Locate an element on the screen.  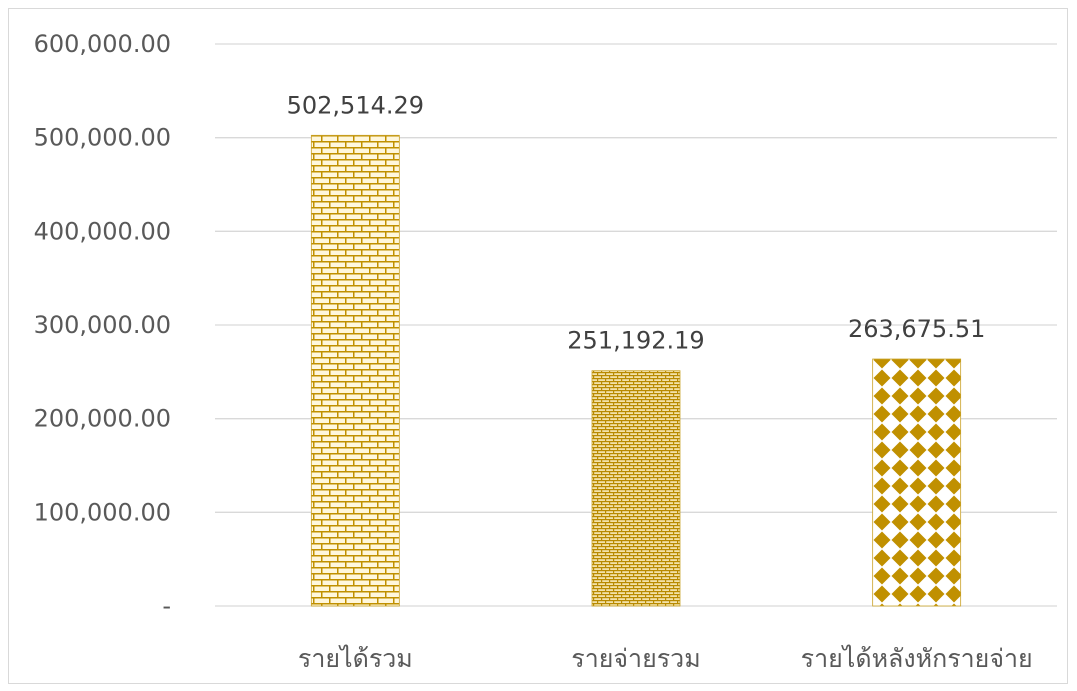
y-tick-label-5: 500,000.00 is located at coordinates (102, 138).